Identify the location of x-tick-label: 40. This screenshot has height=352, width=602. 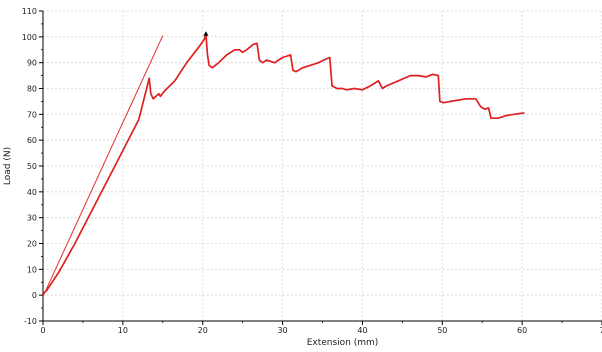
(362, 330).